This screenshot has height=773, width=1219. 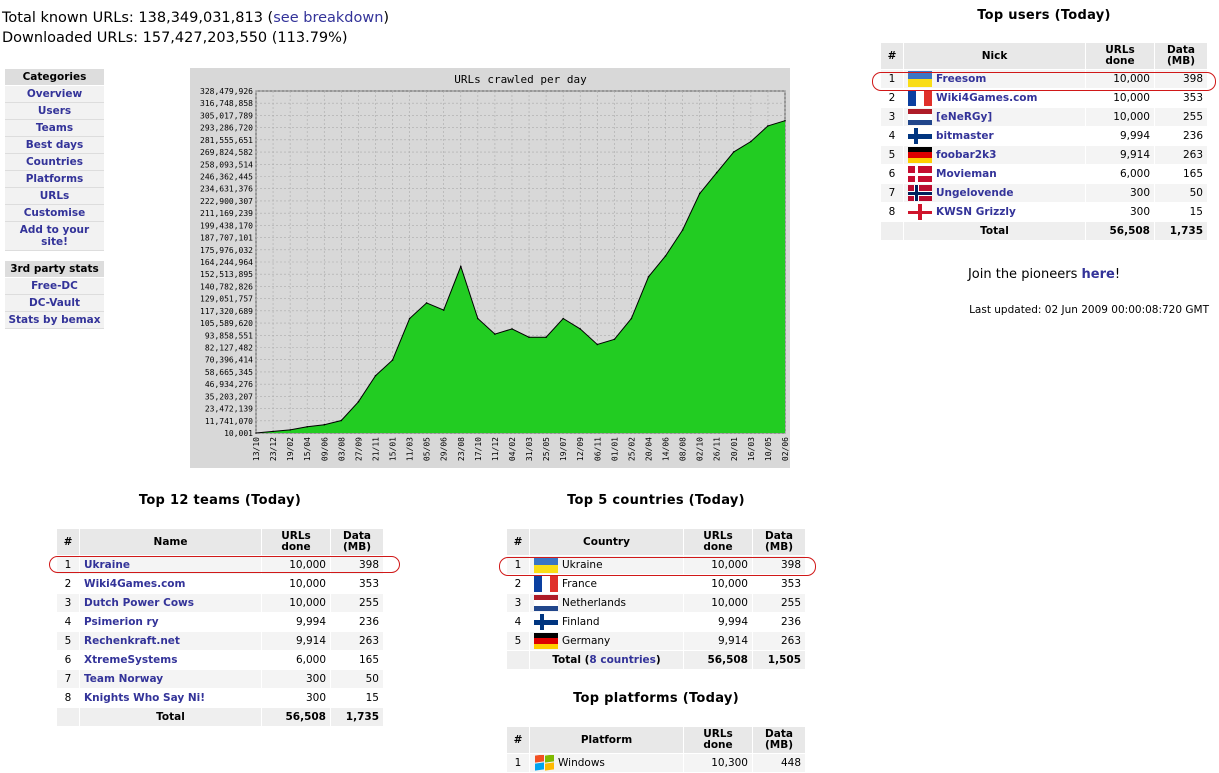 What do you see at coordinates (220, 542) in the screenshot?
I see `table-header-row: # Name URLs done Data (MB)` at bounding box center [220, 542].